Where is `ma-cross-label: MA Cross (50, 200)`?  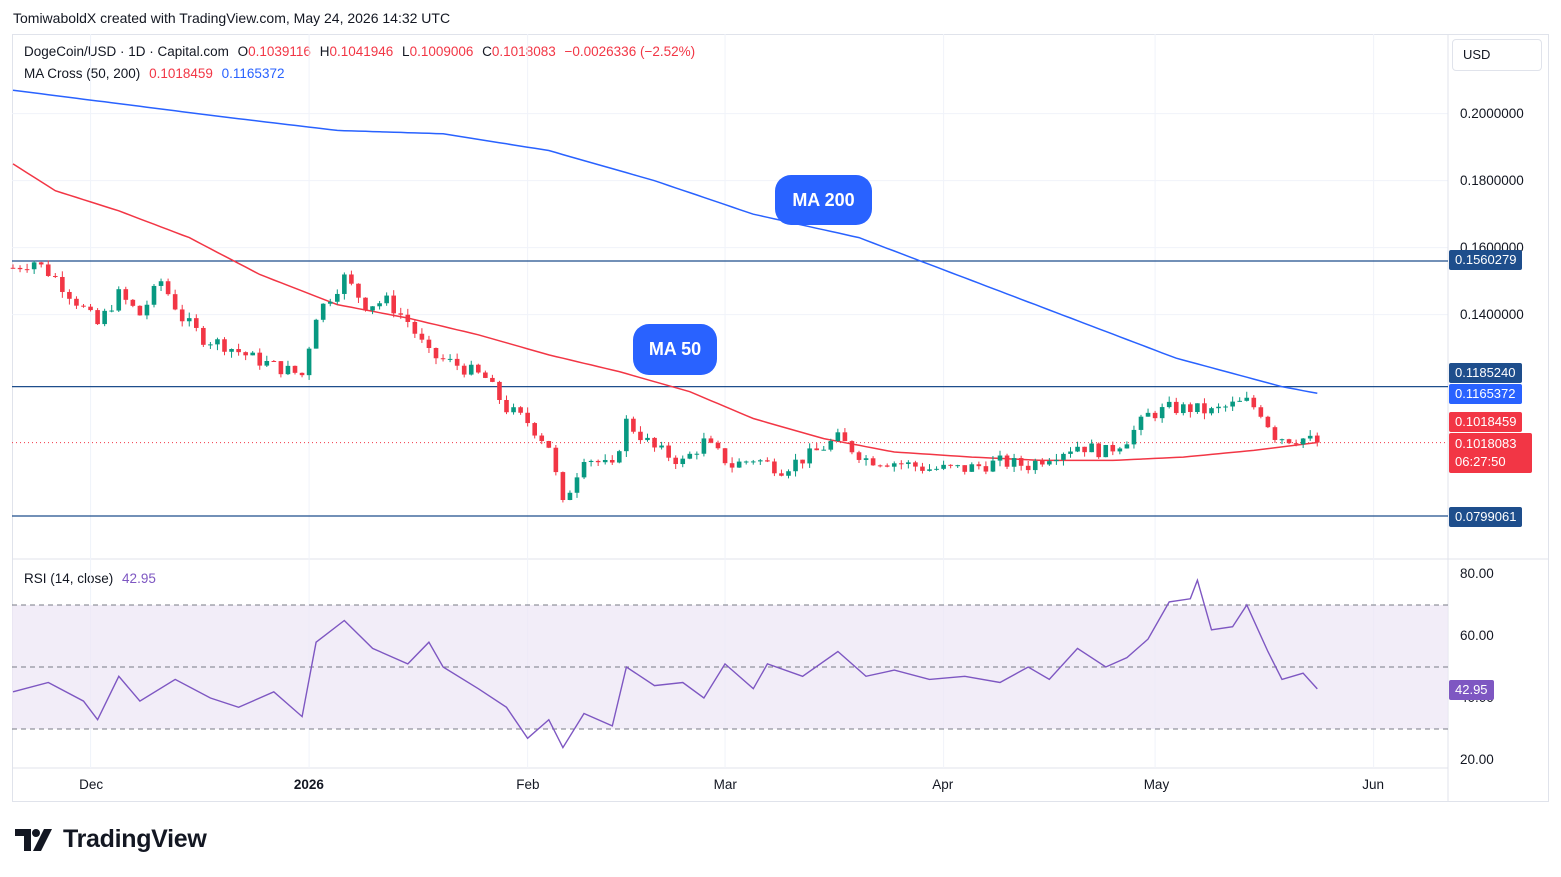
ma-cross-label: MA Cross (50, 200) is located at coordinates (82, 73).